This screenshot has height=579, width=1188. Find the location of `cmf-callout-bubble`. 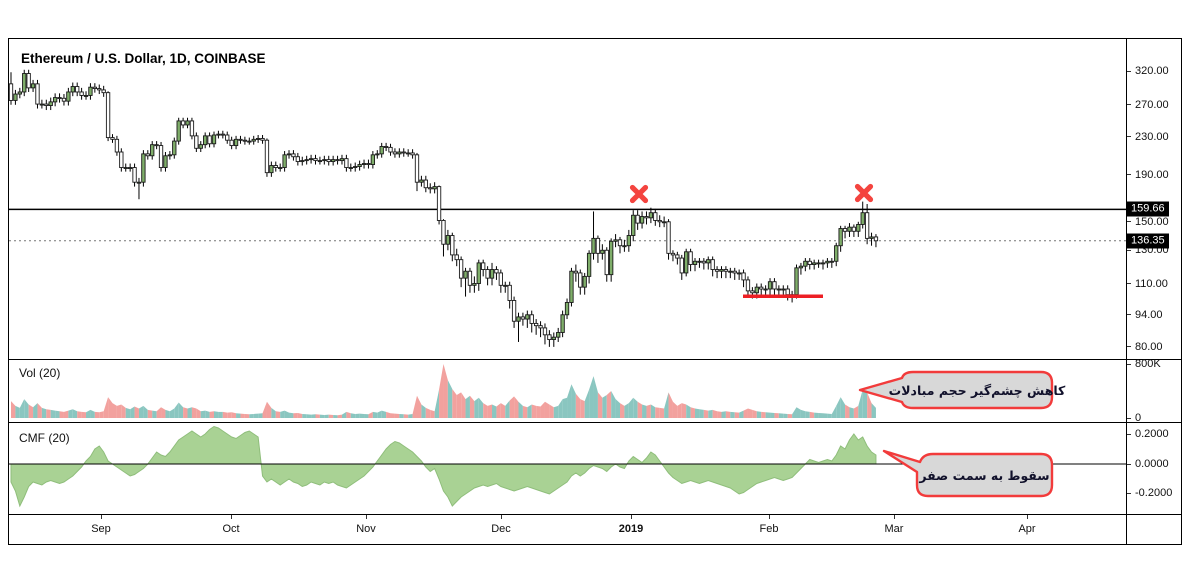

cmf-callout-bubble is located at coordinates (968, 473).